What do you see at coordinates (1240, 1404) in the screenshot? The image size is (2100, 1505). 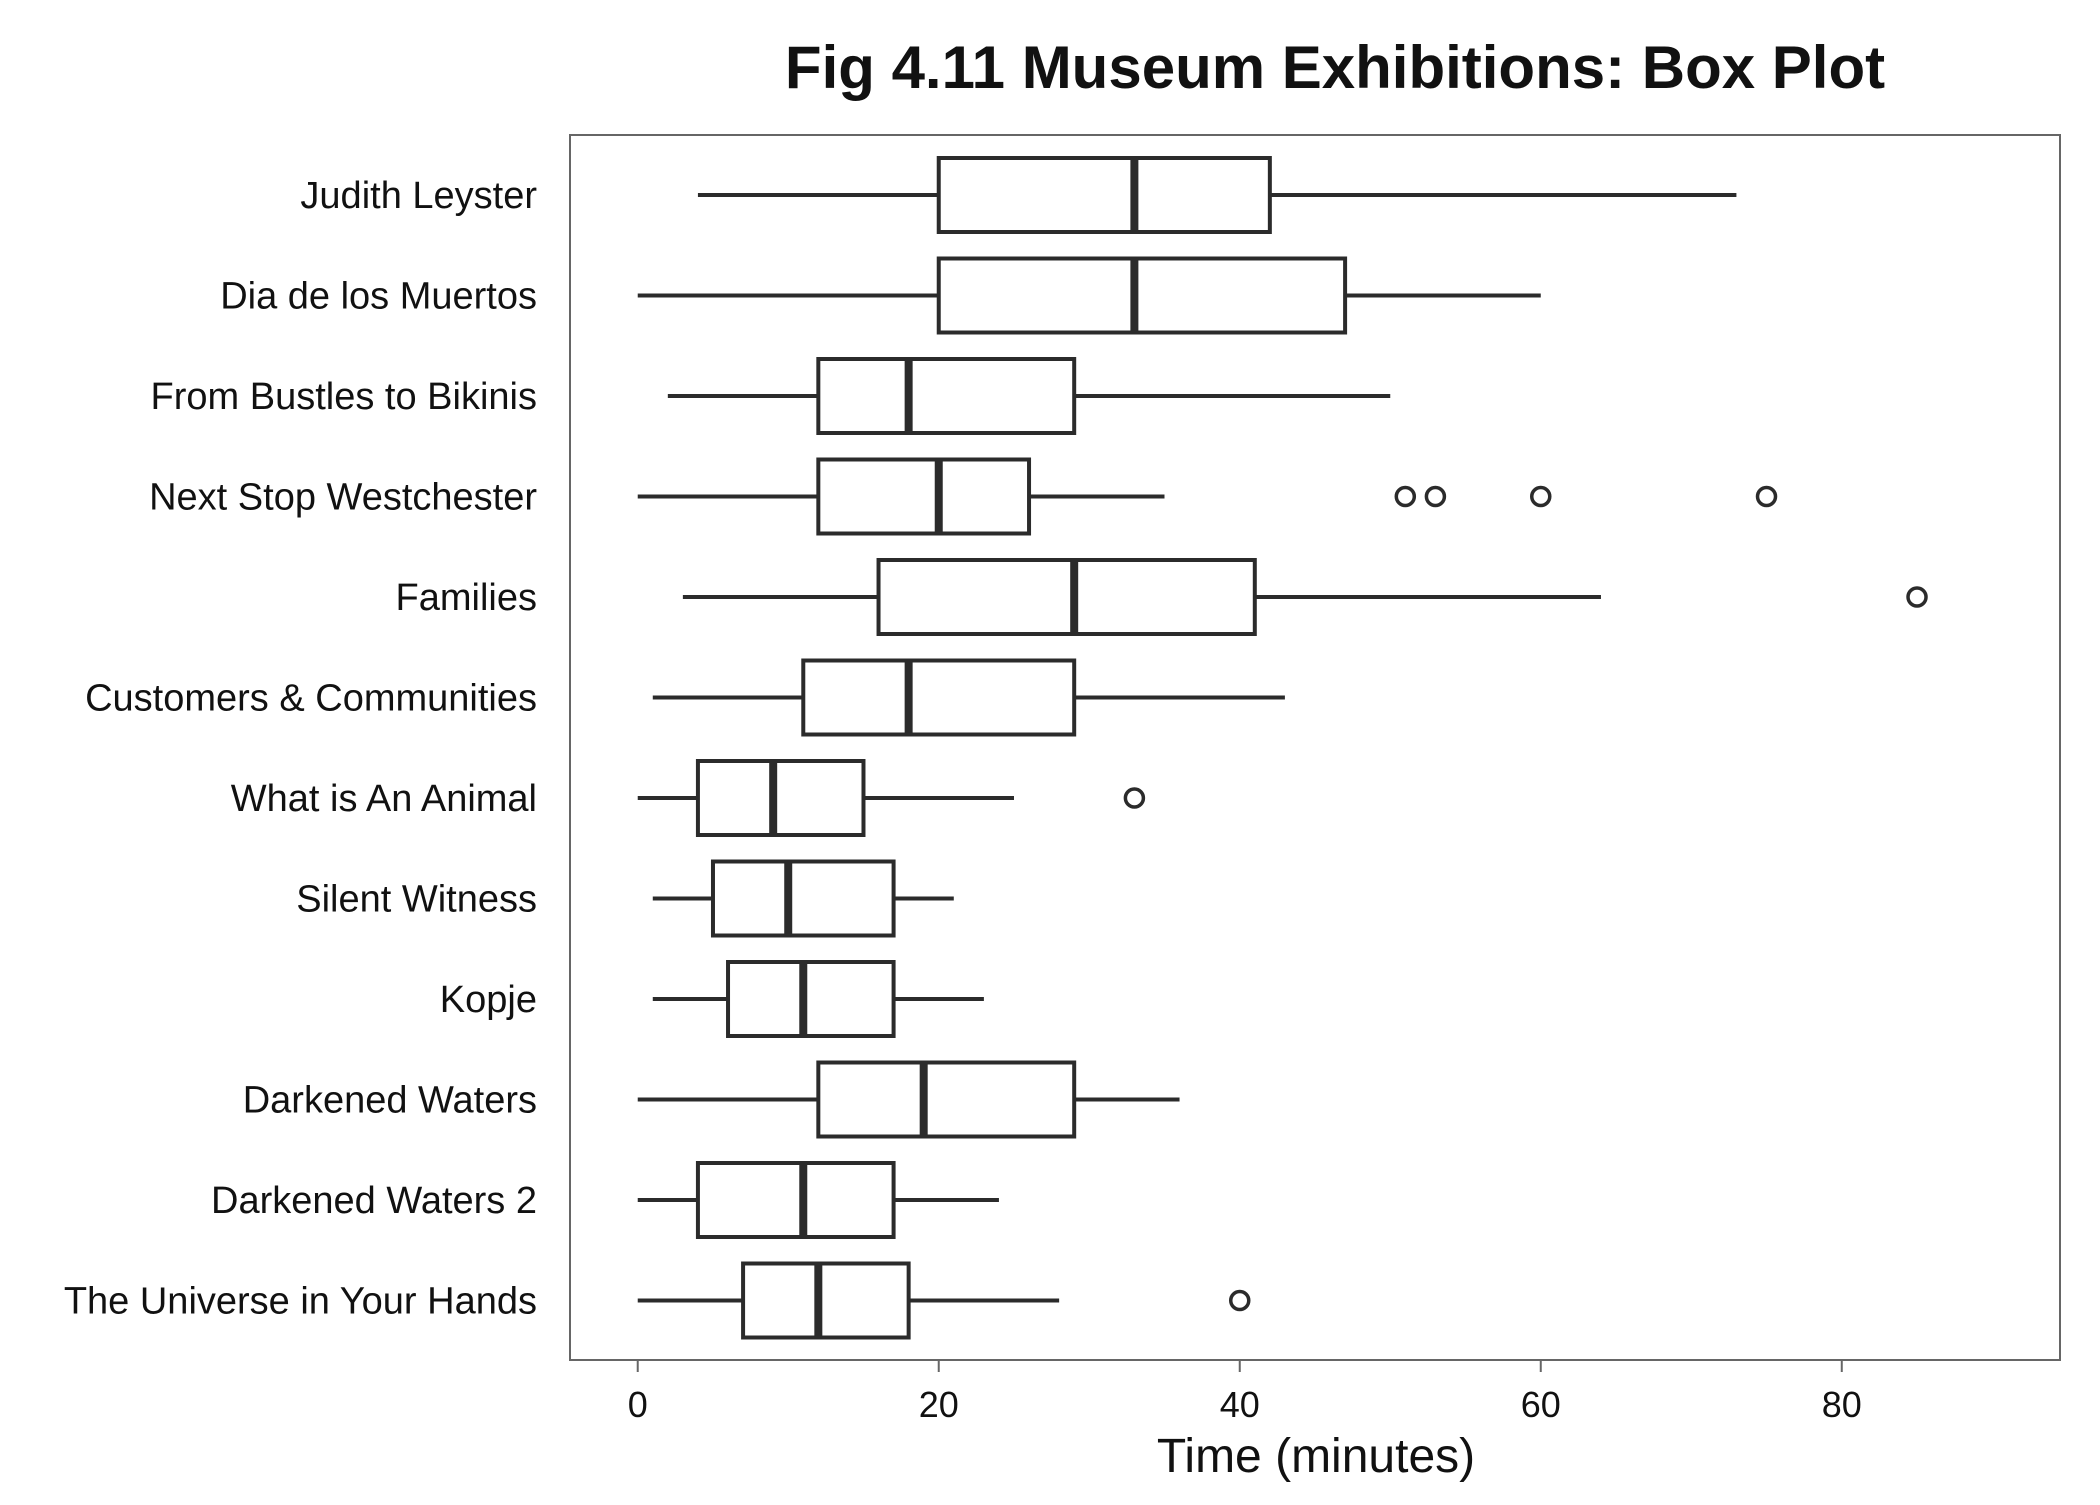 I see `x-tick-label: 40` at bounding box center [1240, 1404].